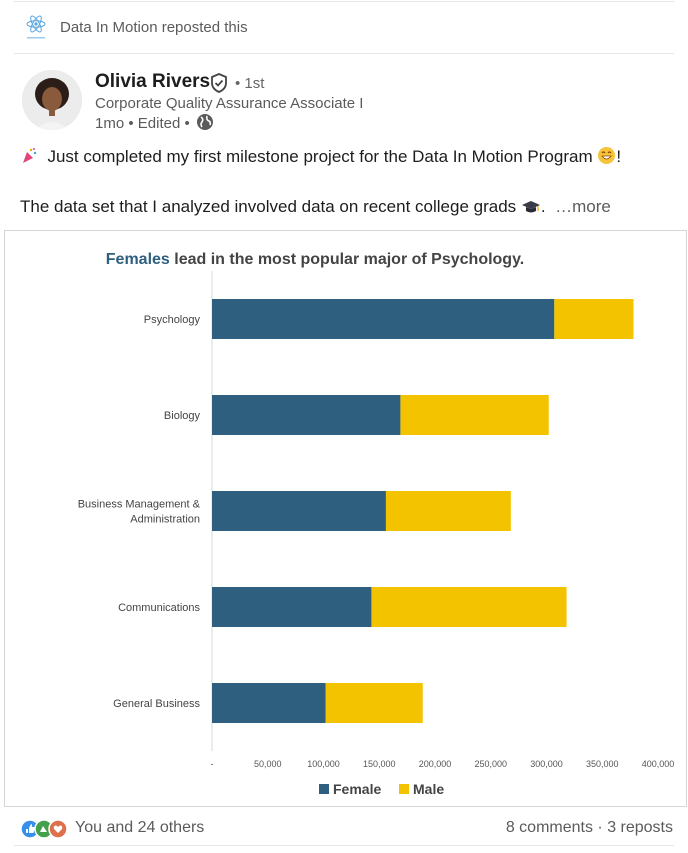 Image resolution: width=688 pixels, height=853 pixels. What do you see at coordinates (29, 158) in the screenshot?
I see `party-popper-icon` at bounding box center [29, 158].